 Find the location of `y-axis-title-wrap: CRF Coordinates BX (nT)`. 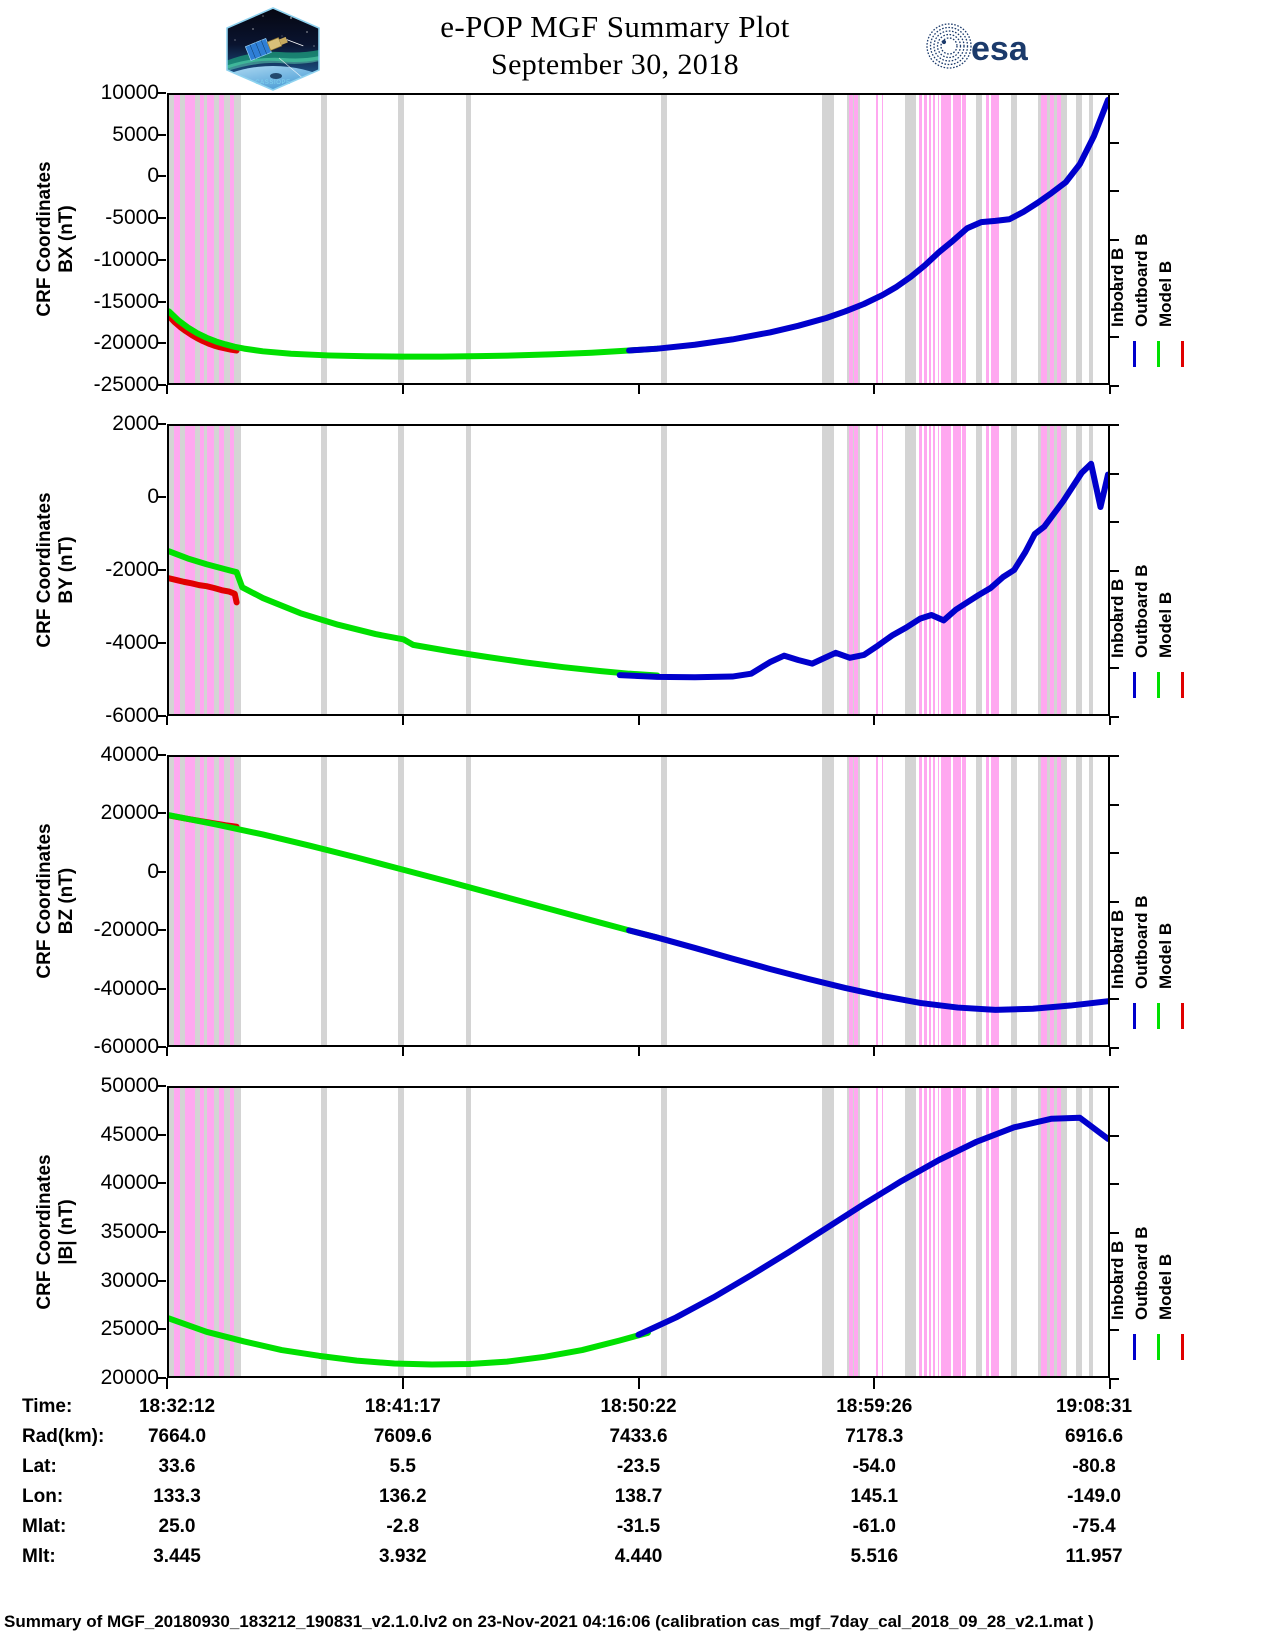

y-axis-title-wrap: CRF Coordinates BX (nT) is located at coordinates (56, 239).